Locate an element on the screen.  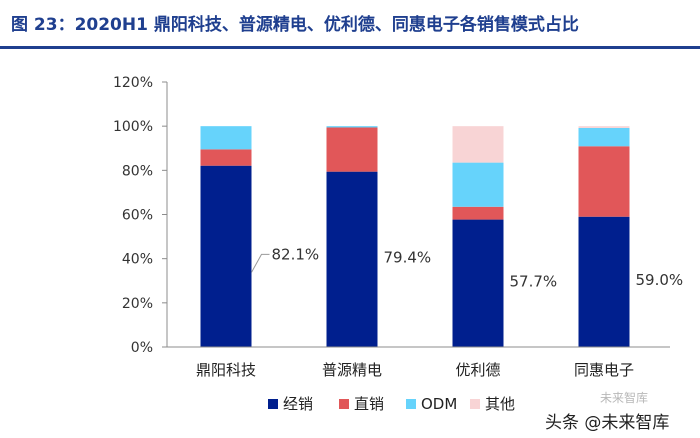
x-axis: 鼎阳科技 普源精电 优利德 同惠电子 is located at coordinates (418, 362).